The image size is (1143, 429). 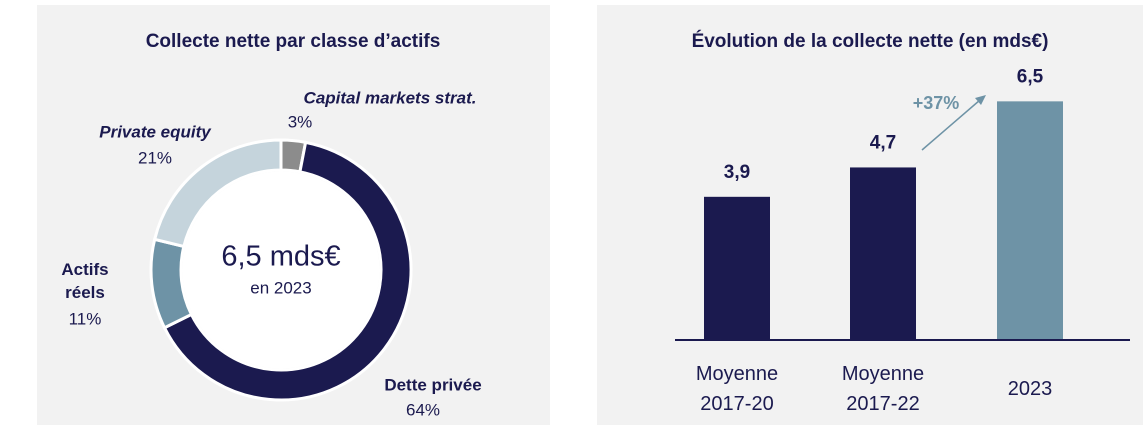 What do you see at coordinates (951, 125) in the screenshot?
I see `annotation-arrow` at bounding box center [951, 125].